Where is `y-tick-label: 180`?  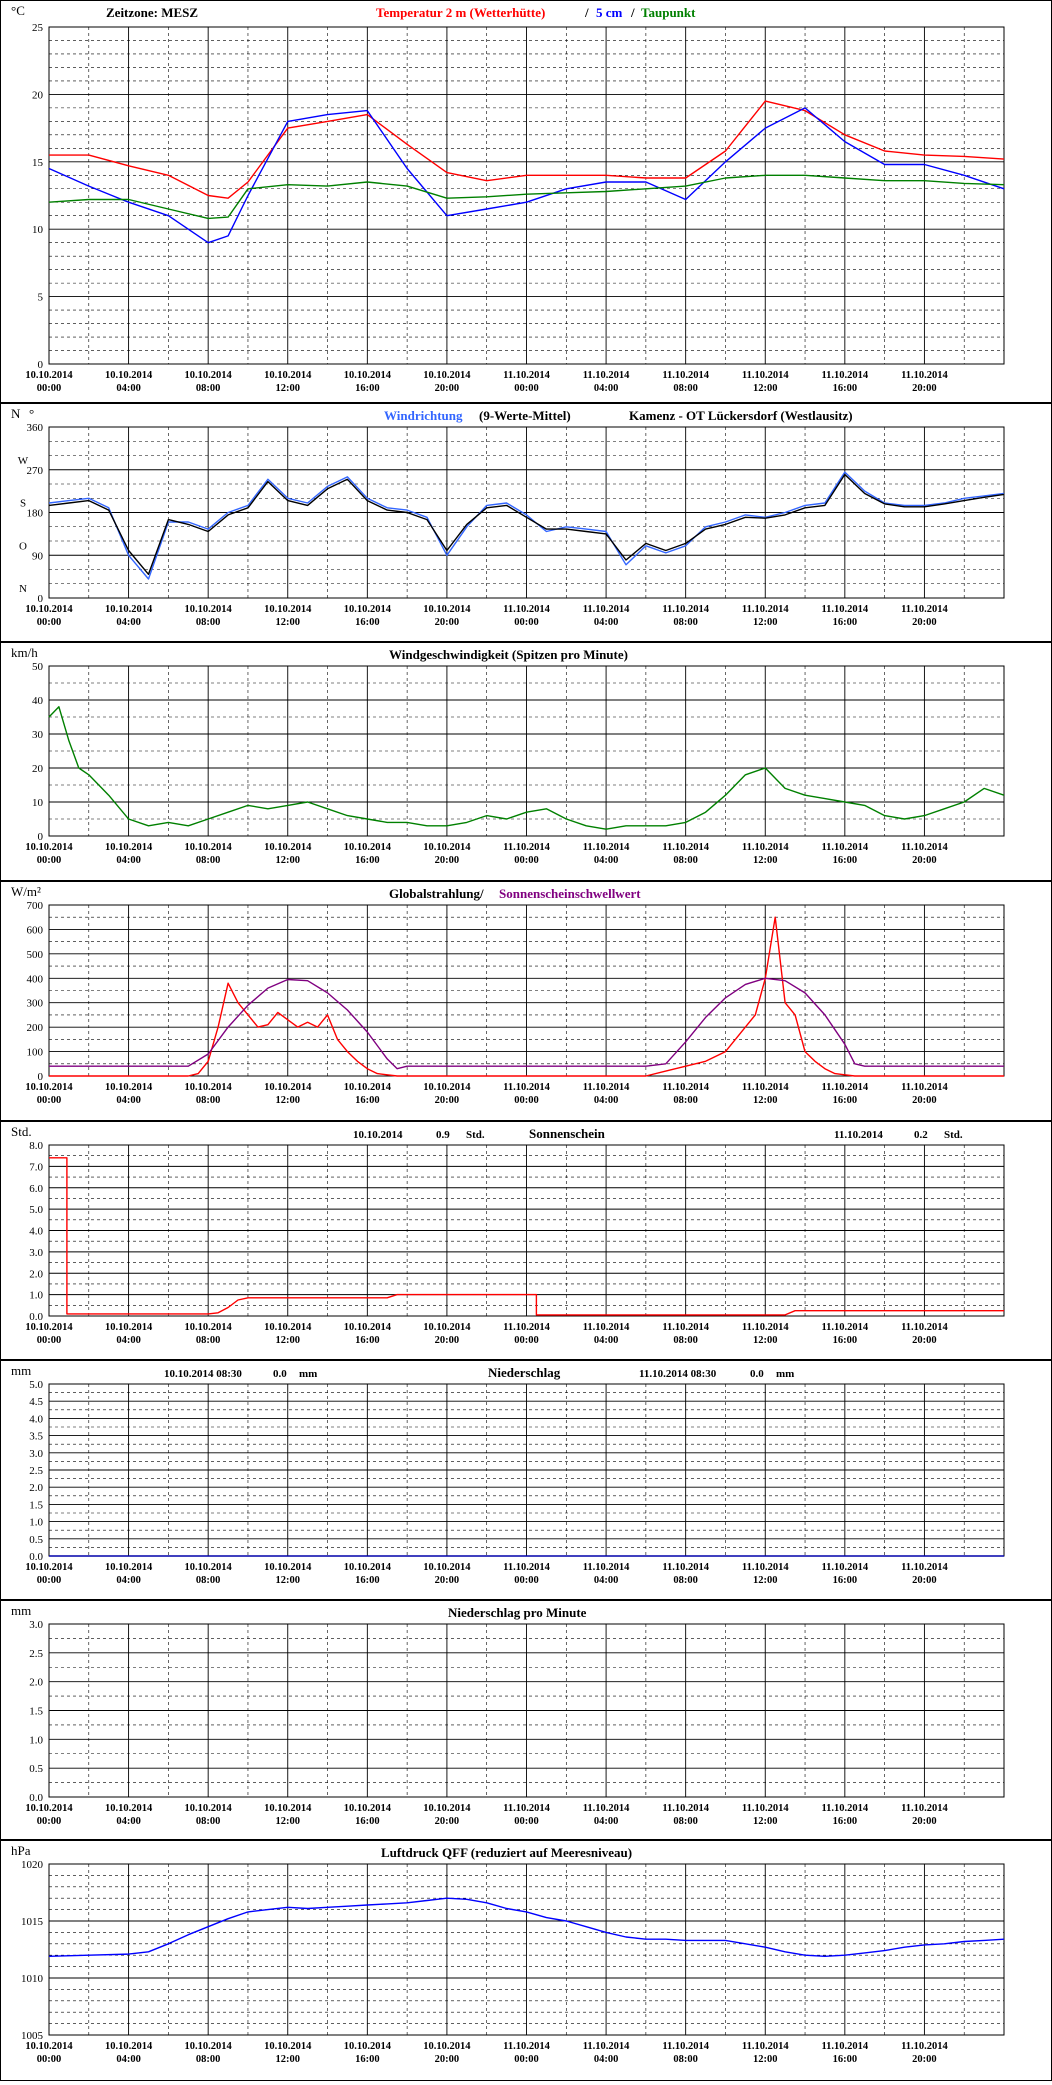 y-tick-label: 180 is located at coordinates (35, 514).